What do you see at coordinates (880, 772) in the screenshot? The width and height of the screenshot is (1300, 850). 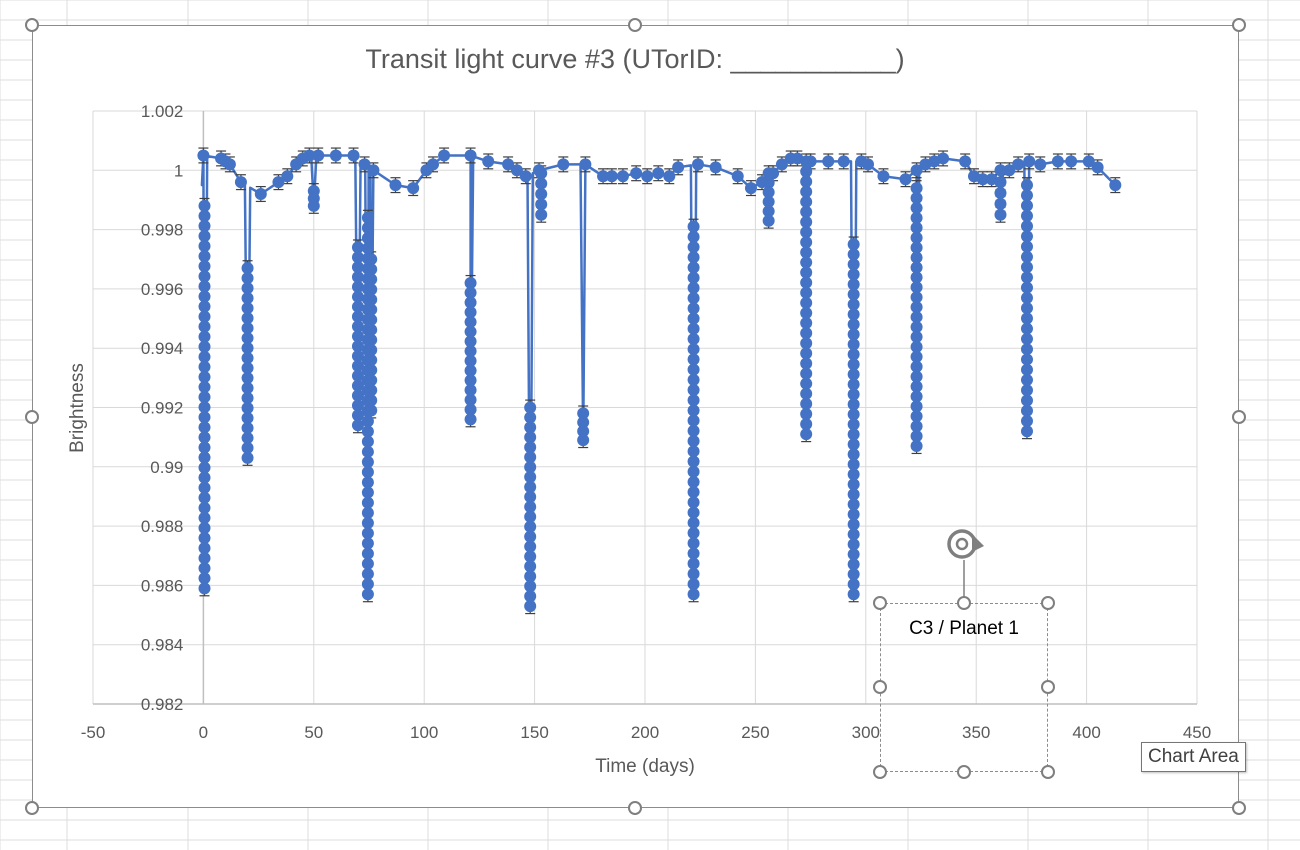 I see `textbox-handle-bottom-left` at bounding box center [880, 772].